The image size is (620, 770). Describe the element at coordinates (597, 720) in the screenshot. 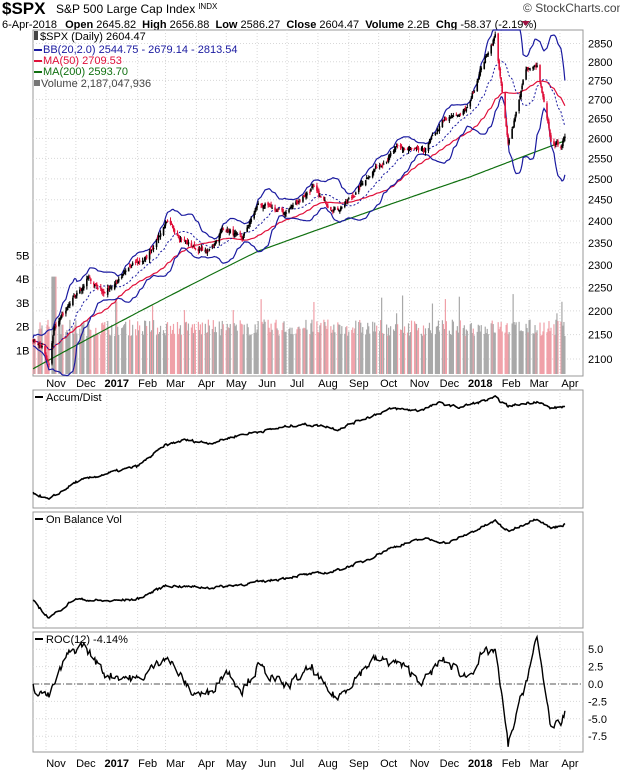

I see `roc-tick-label: -5.0` at that location.